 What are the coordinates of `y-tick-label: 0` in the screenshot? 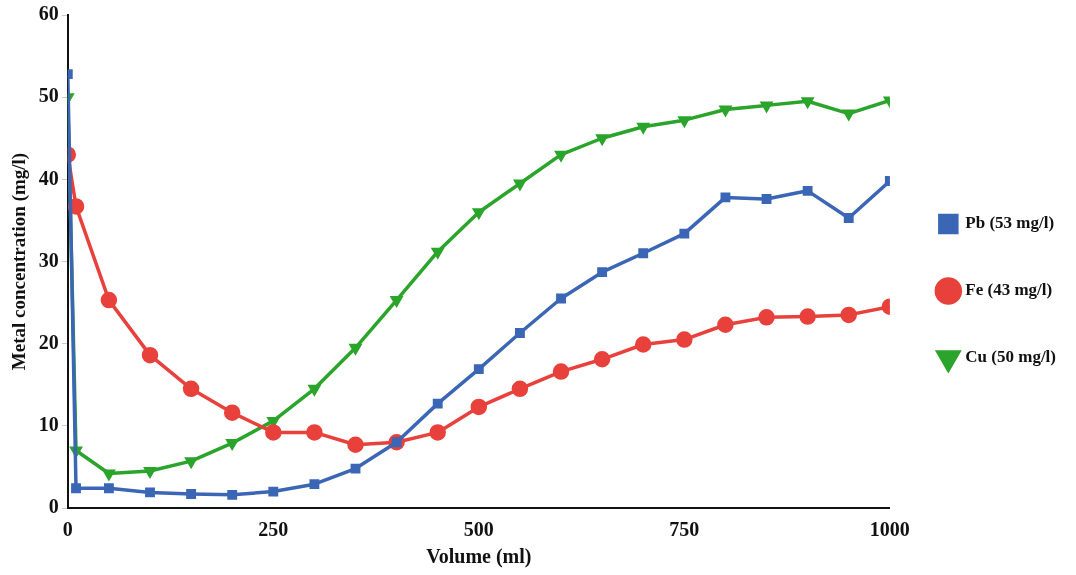 It's located at (53, 506).